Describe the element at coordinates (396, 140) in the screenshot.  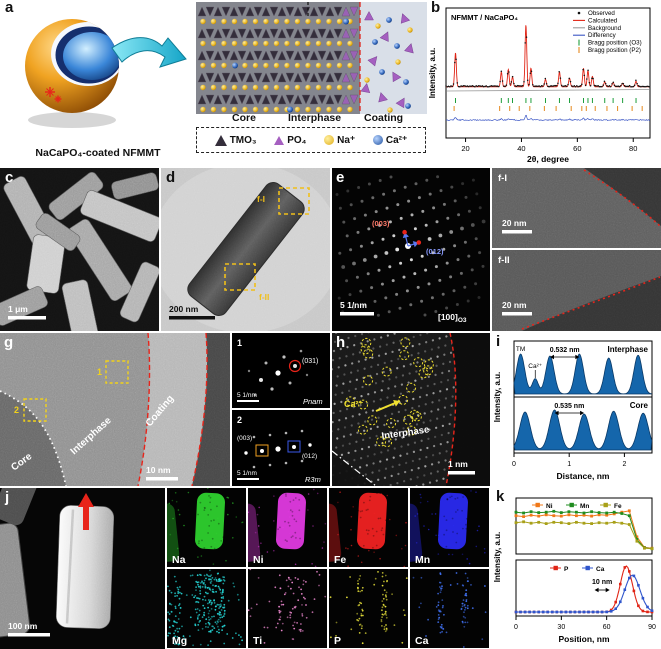
I see `legend-ca-label: Ca²⁺` at that location.